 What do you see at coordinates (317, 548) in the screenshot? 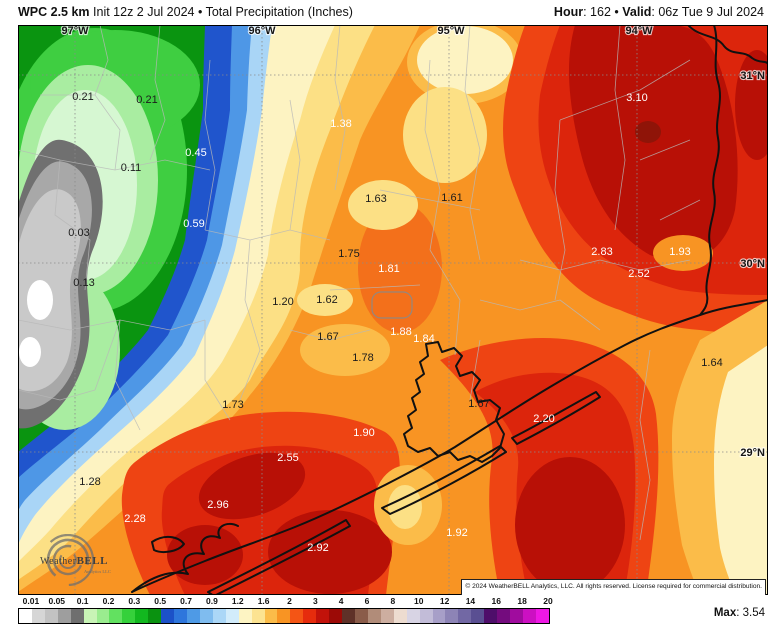
I see `precip-value-label: 2.92` at bounding box center [317, 548].